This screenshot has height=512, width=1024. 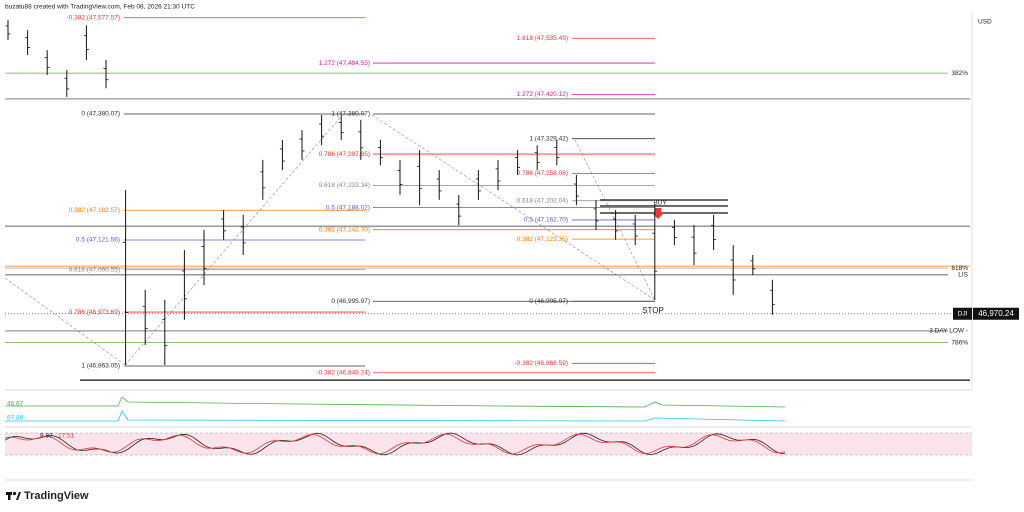 I want to click on fib-label: 0.382 (47,182.57), so click(x=94, y=210).